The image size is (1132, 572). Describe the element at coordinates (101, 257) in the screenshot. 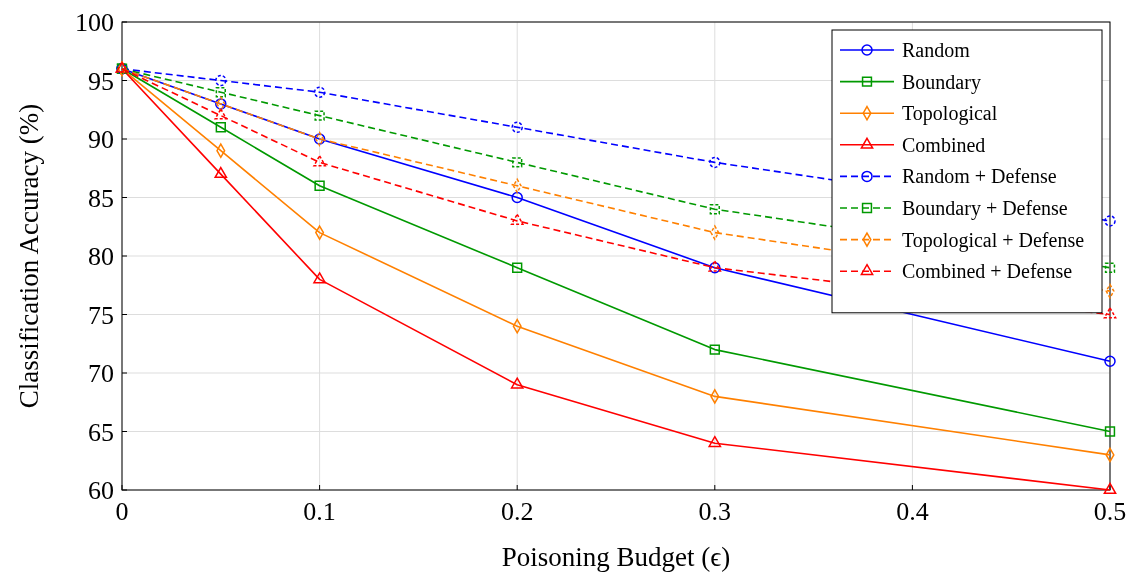

I see `y-tick-label: 80` at that location.